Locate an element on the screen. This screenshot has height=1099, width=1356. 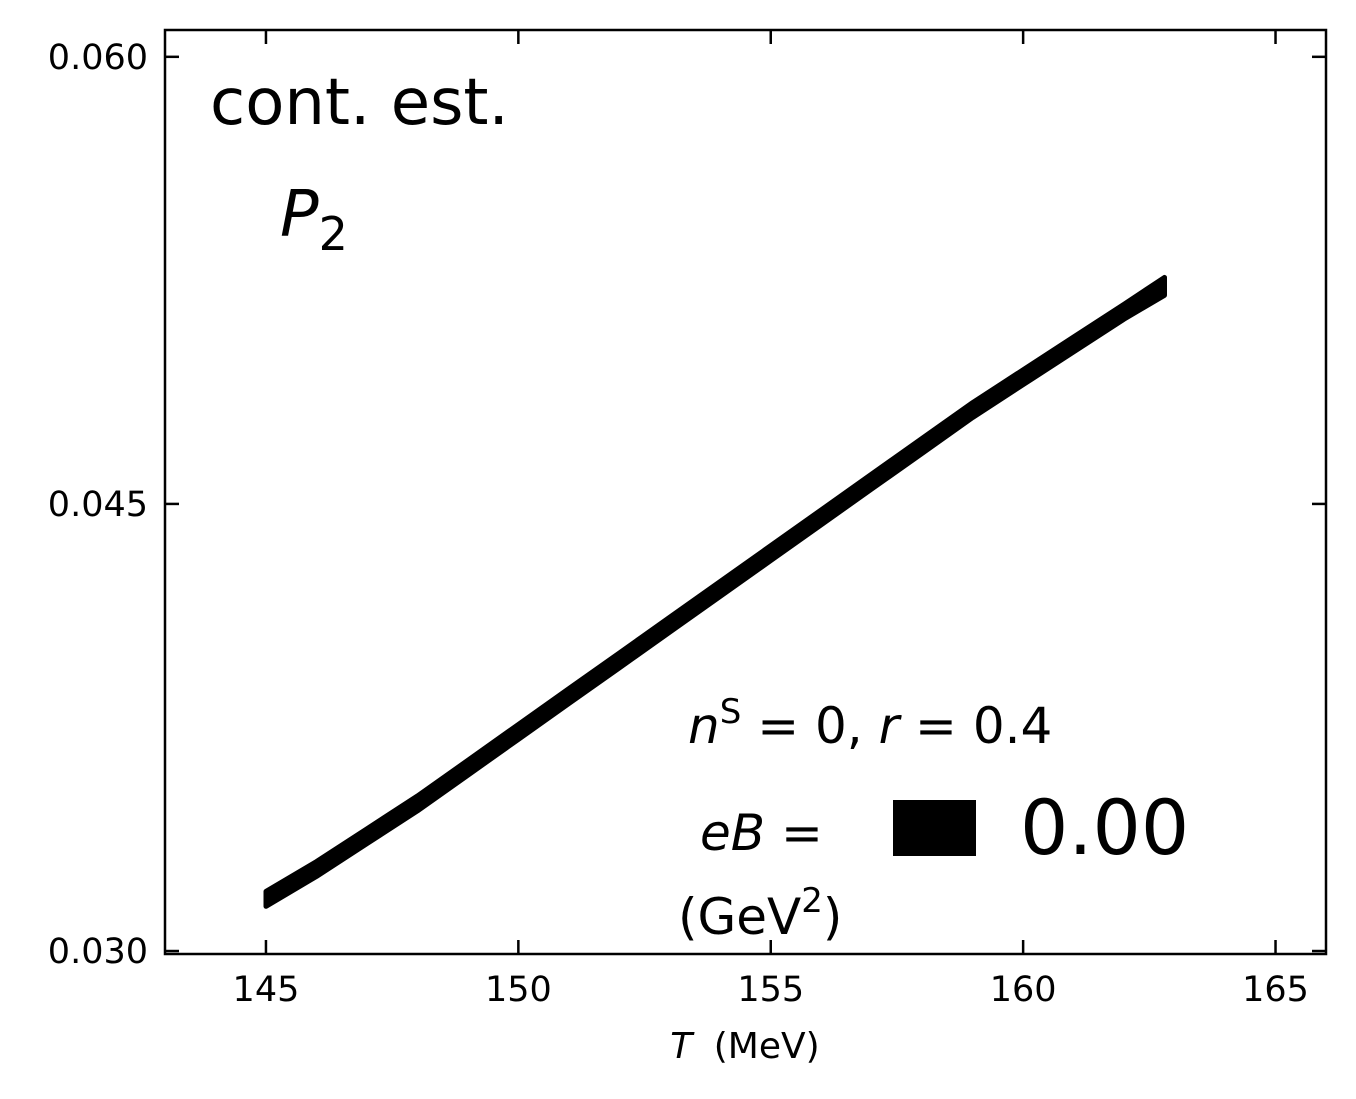
legend-title-symbol: eB is located at coordinates (732, 833).